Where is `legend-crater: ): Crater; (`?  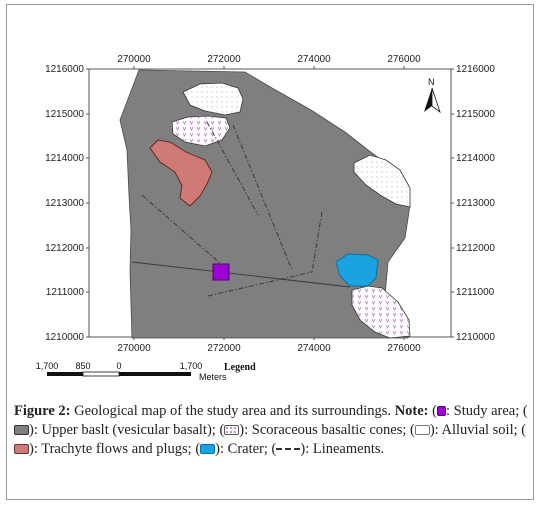 legend-crater: ): Crater; ( is located at coordinates (246, 449).